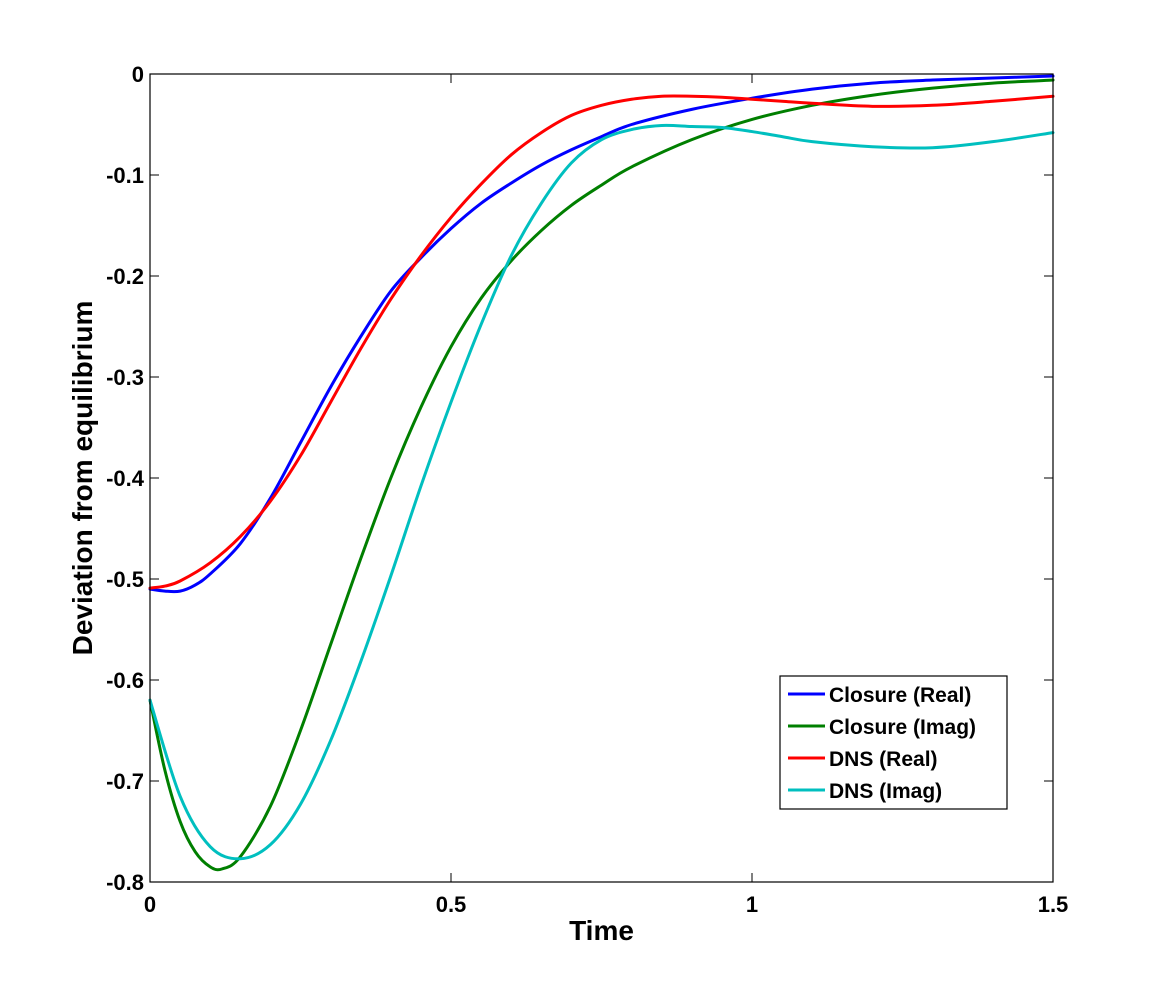 The image size is (1164, 993). What do you see at coordinates (902, 727) in the screenshot?
I see `legend-label: Closure (Imag)` at bounding box center [902, 727].